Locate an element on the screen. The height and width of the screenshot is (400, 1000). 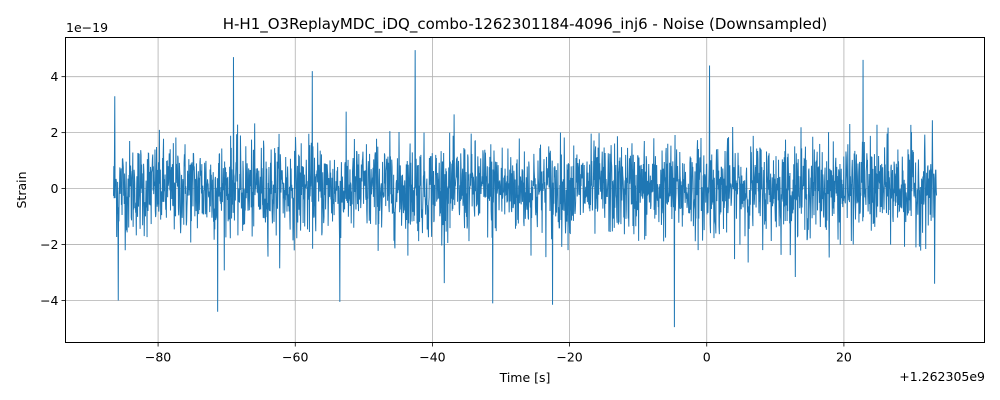
x-tick-label: −60 is located at coordinates (295, 357).